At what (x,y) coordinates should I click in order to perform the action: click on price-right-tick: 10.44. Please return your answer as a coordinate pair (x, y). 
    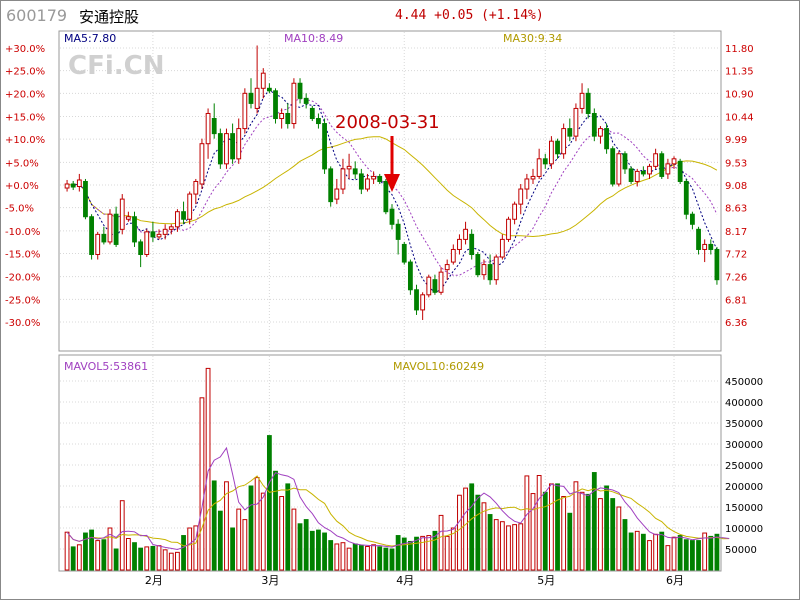
    Looking at the image, I should click on (739, 118).